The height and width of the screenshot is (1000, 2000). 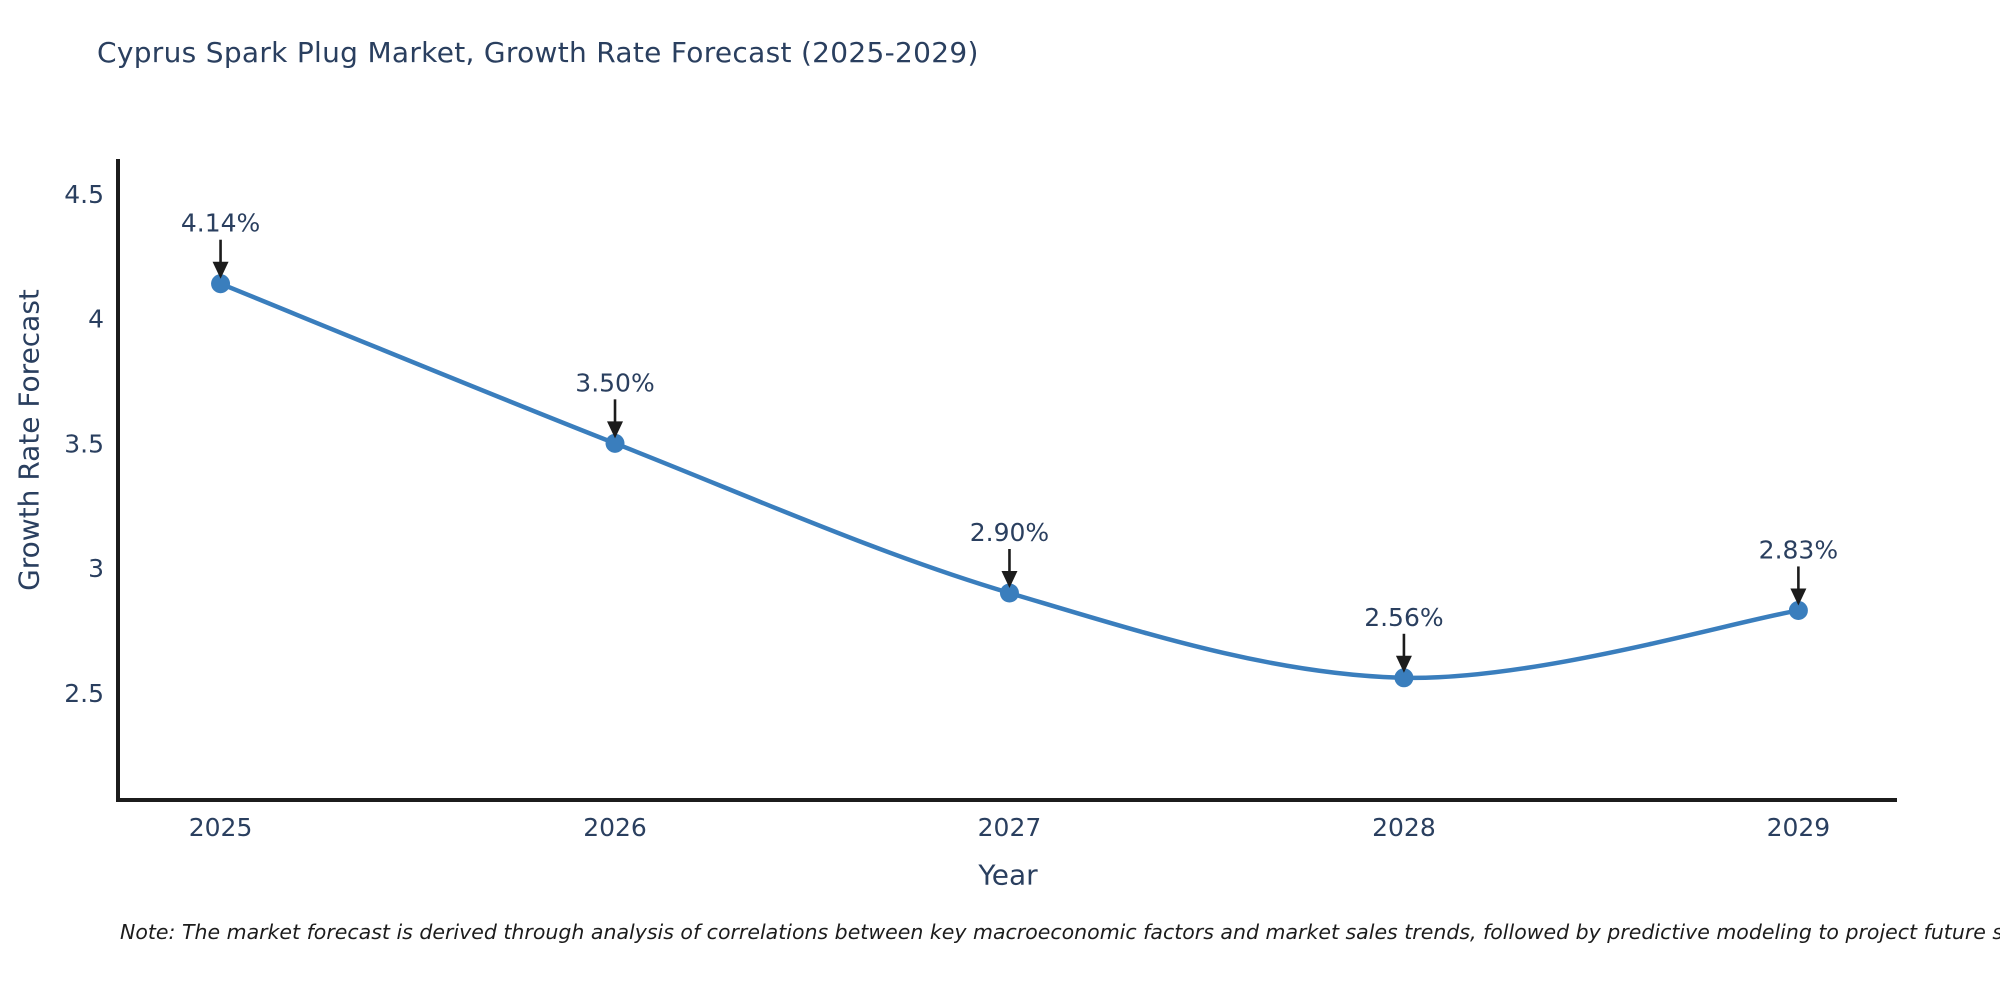 What do you see at coordinates (1799, 827) in the screenshot?
I see `x-tick-label: 2029` at bounding box center [1799, 827].